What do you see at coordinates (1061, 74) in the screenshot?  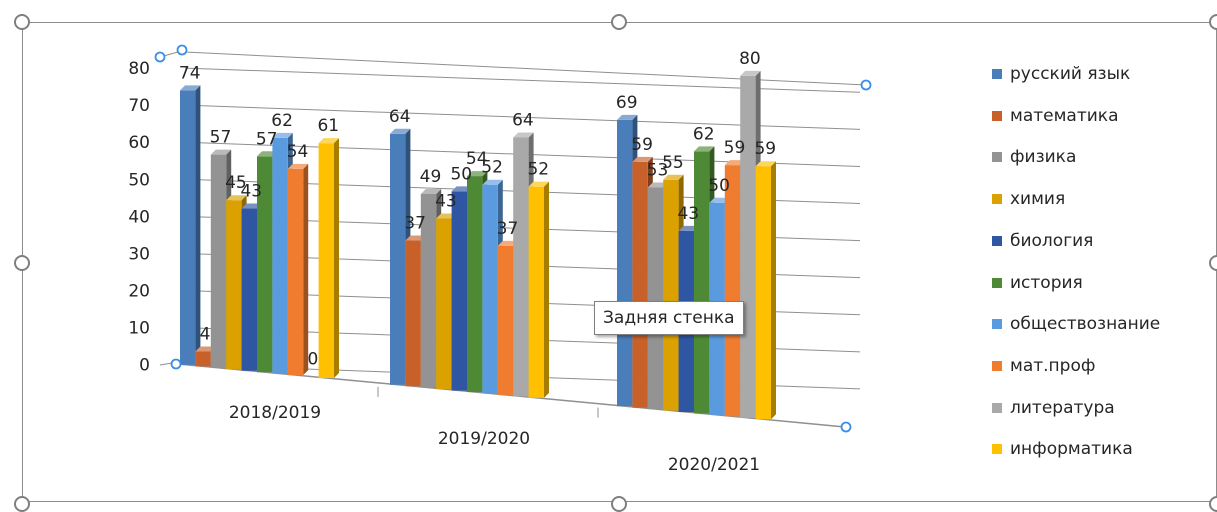 I see `legend-item: русский язык` at bounding box center [1061, 74].